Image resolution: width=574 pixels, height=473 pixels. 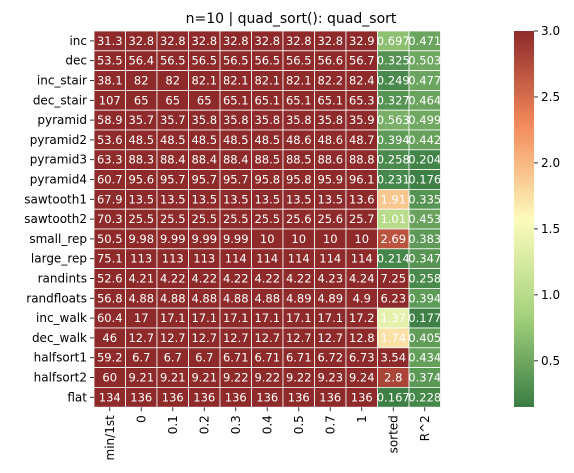 I want to click on cell-label: 0.167, so click(x=393, y=397).